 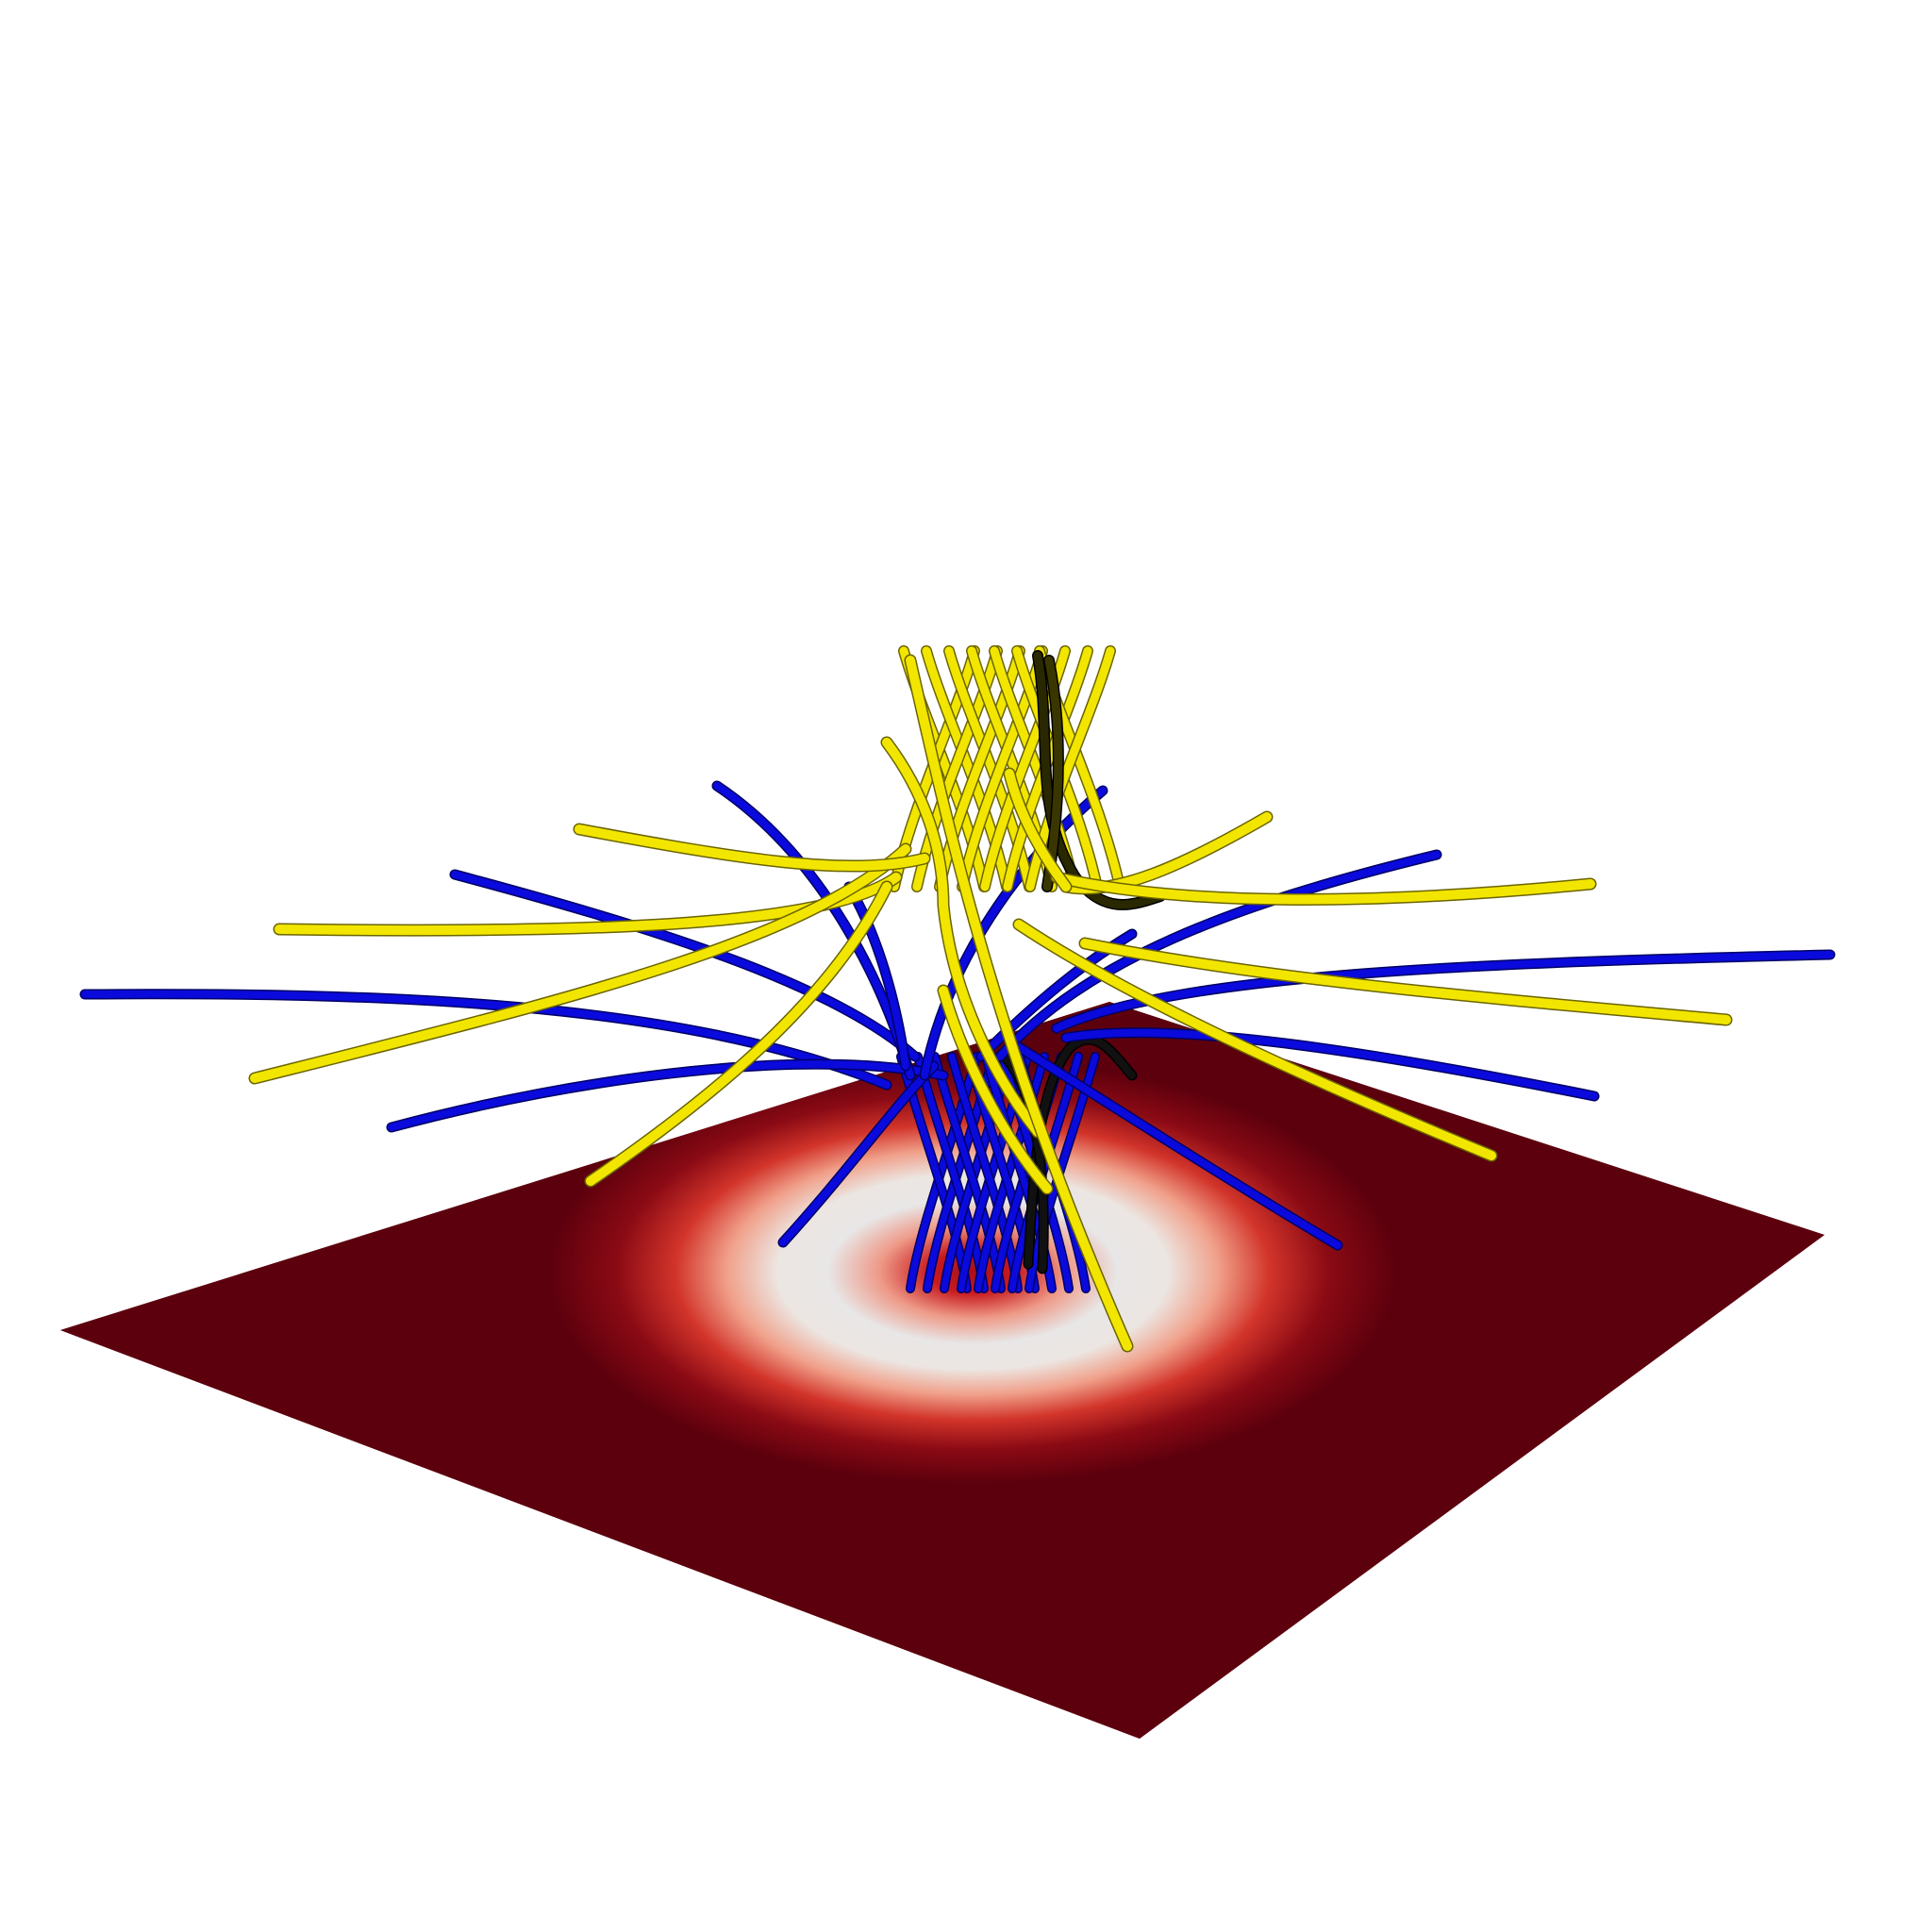 What do you see at coordinates (1099, 780) in the screenshot?
I see `yellow-shadow-line` at bounding box center [1099, 780].